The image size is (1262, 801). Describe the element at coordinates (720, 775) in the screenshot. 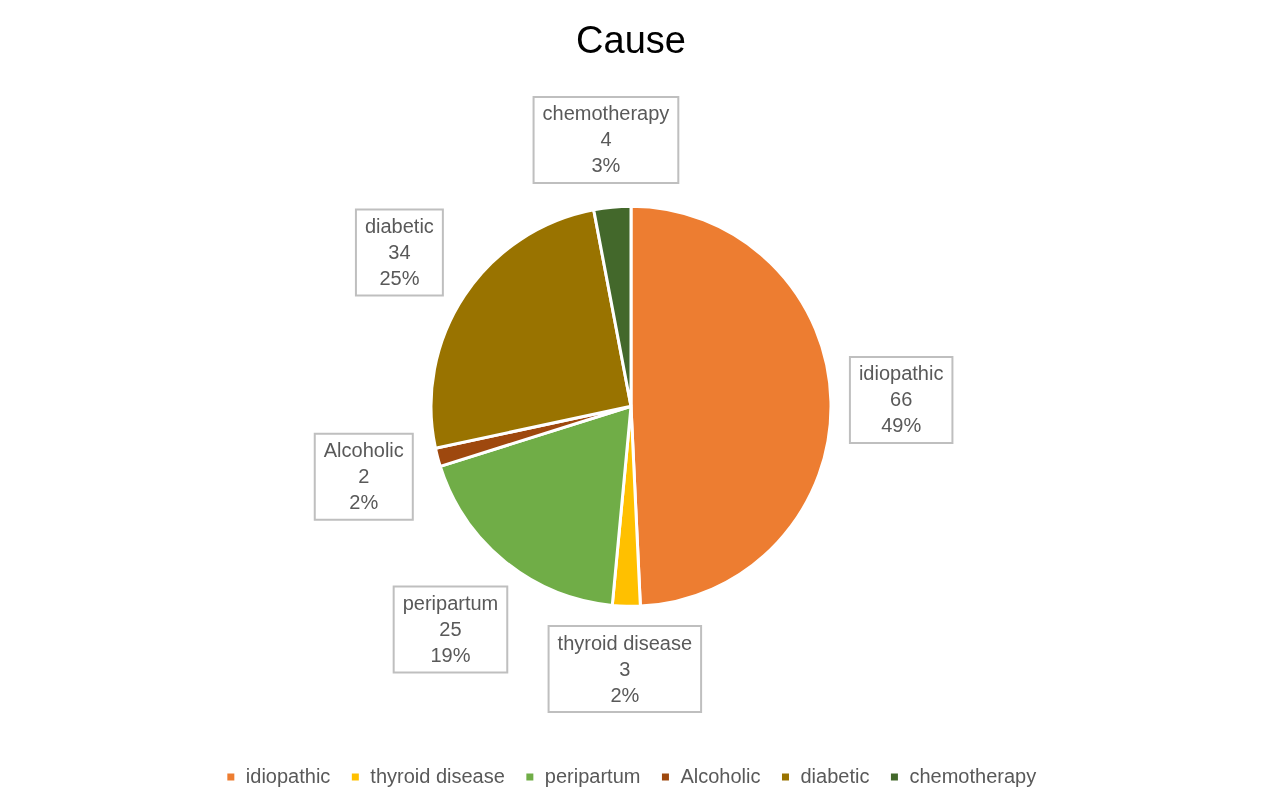

I see `legend-label: Alcoholic` at that location.